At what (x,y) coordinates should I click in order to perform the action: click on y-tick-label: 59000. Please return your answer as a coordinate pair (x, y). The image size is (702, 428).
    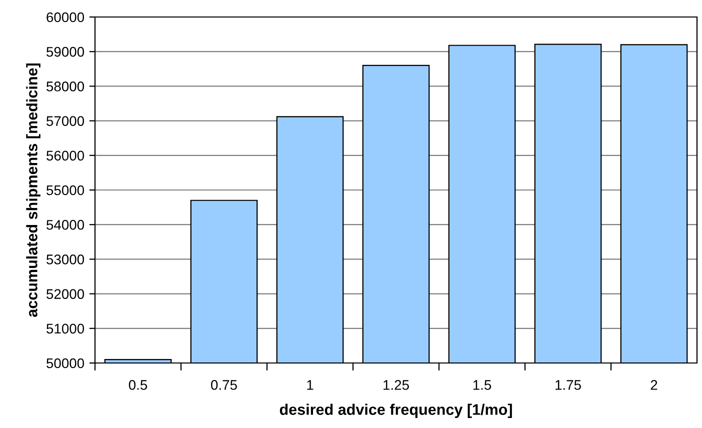
    Looking at the image, I should click on (65, 51).